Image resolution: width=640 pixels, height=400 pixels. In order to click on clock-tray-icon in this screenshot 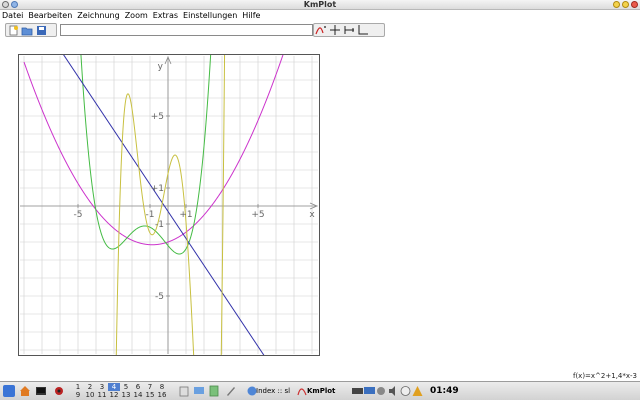, I will do `click(405, 391)`.